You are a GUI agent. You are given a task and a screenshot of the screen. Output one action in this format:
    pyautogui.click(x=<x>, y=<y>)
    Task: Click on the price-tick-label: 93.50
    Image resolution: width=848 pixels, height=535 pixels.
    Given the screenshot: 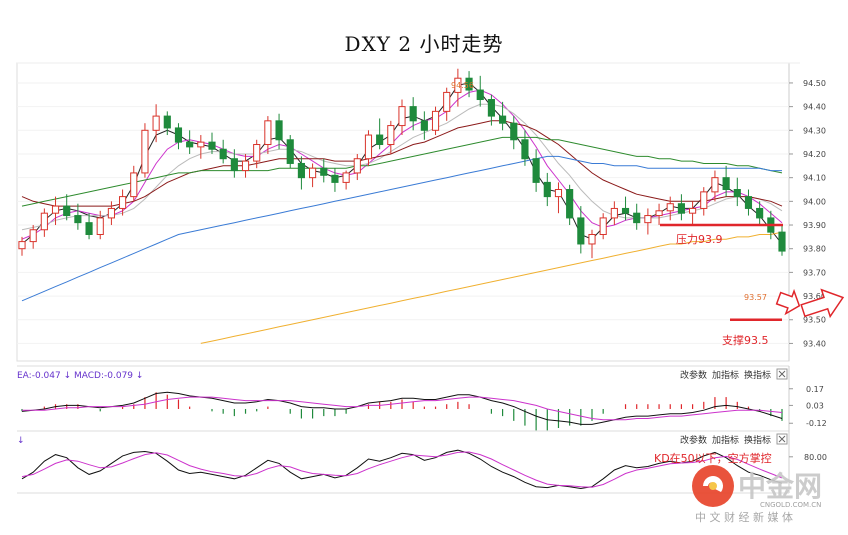 What is the action you would take?
    pyautogui.click(x=814, y=320)
    